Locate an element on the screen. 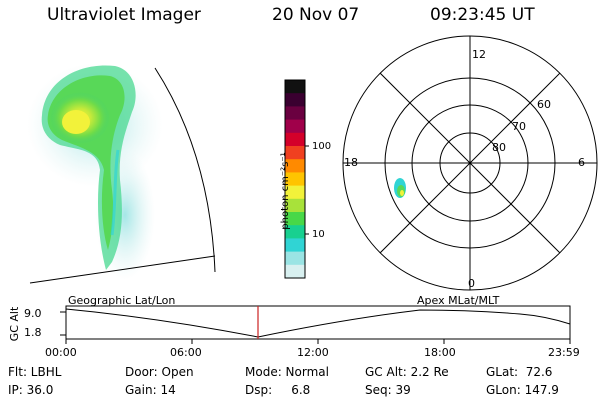  door-info: Door: Open is located at coordinates (159, 372).